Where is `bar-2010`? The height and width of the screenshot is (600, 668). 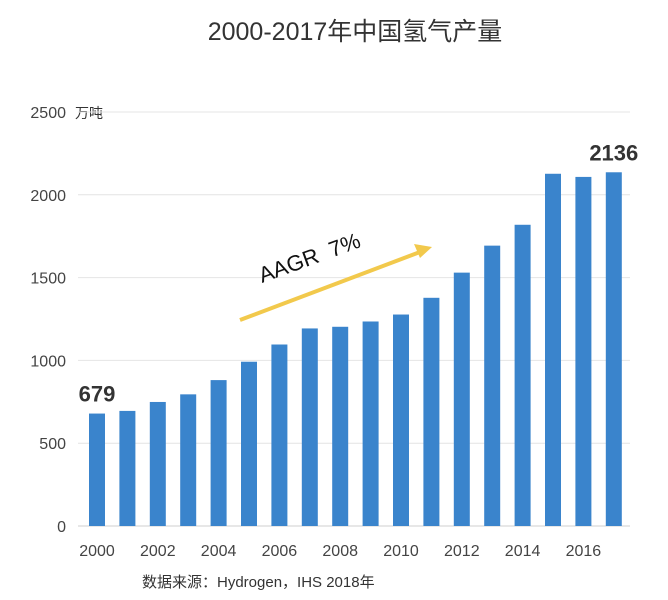 bar-2010 is located at coordinates (401, 420).